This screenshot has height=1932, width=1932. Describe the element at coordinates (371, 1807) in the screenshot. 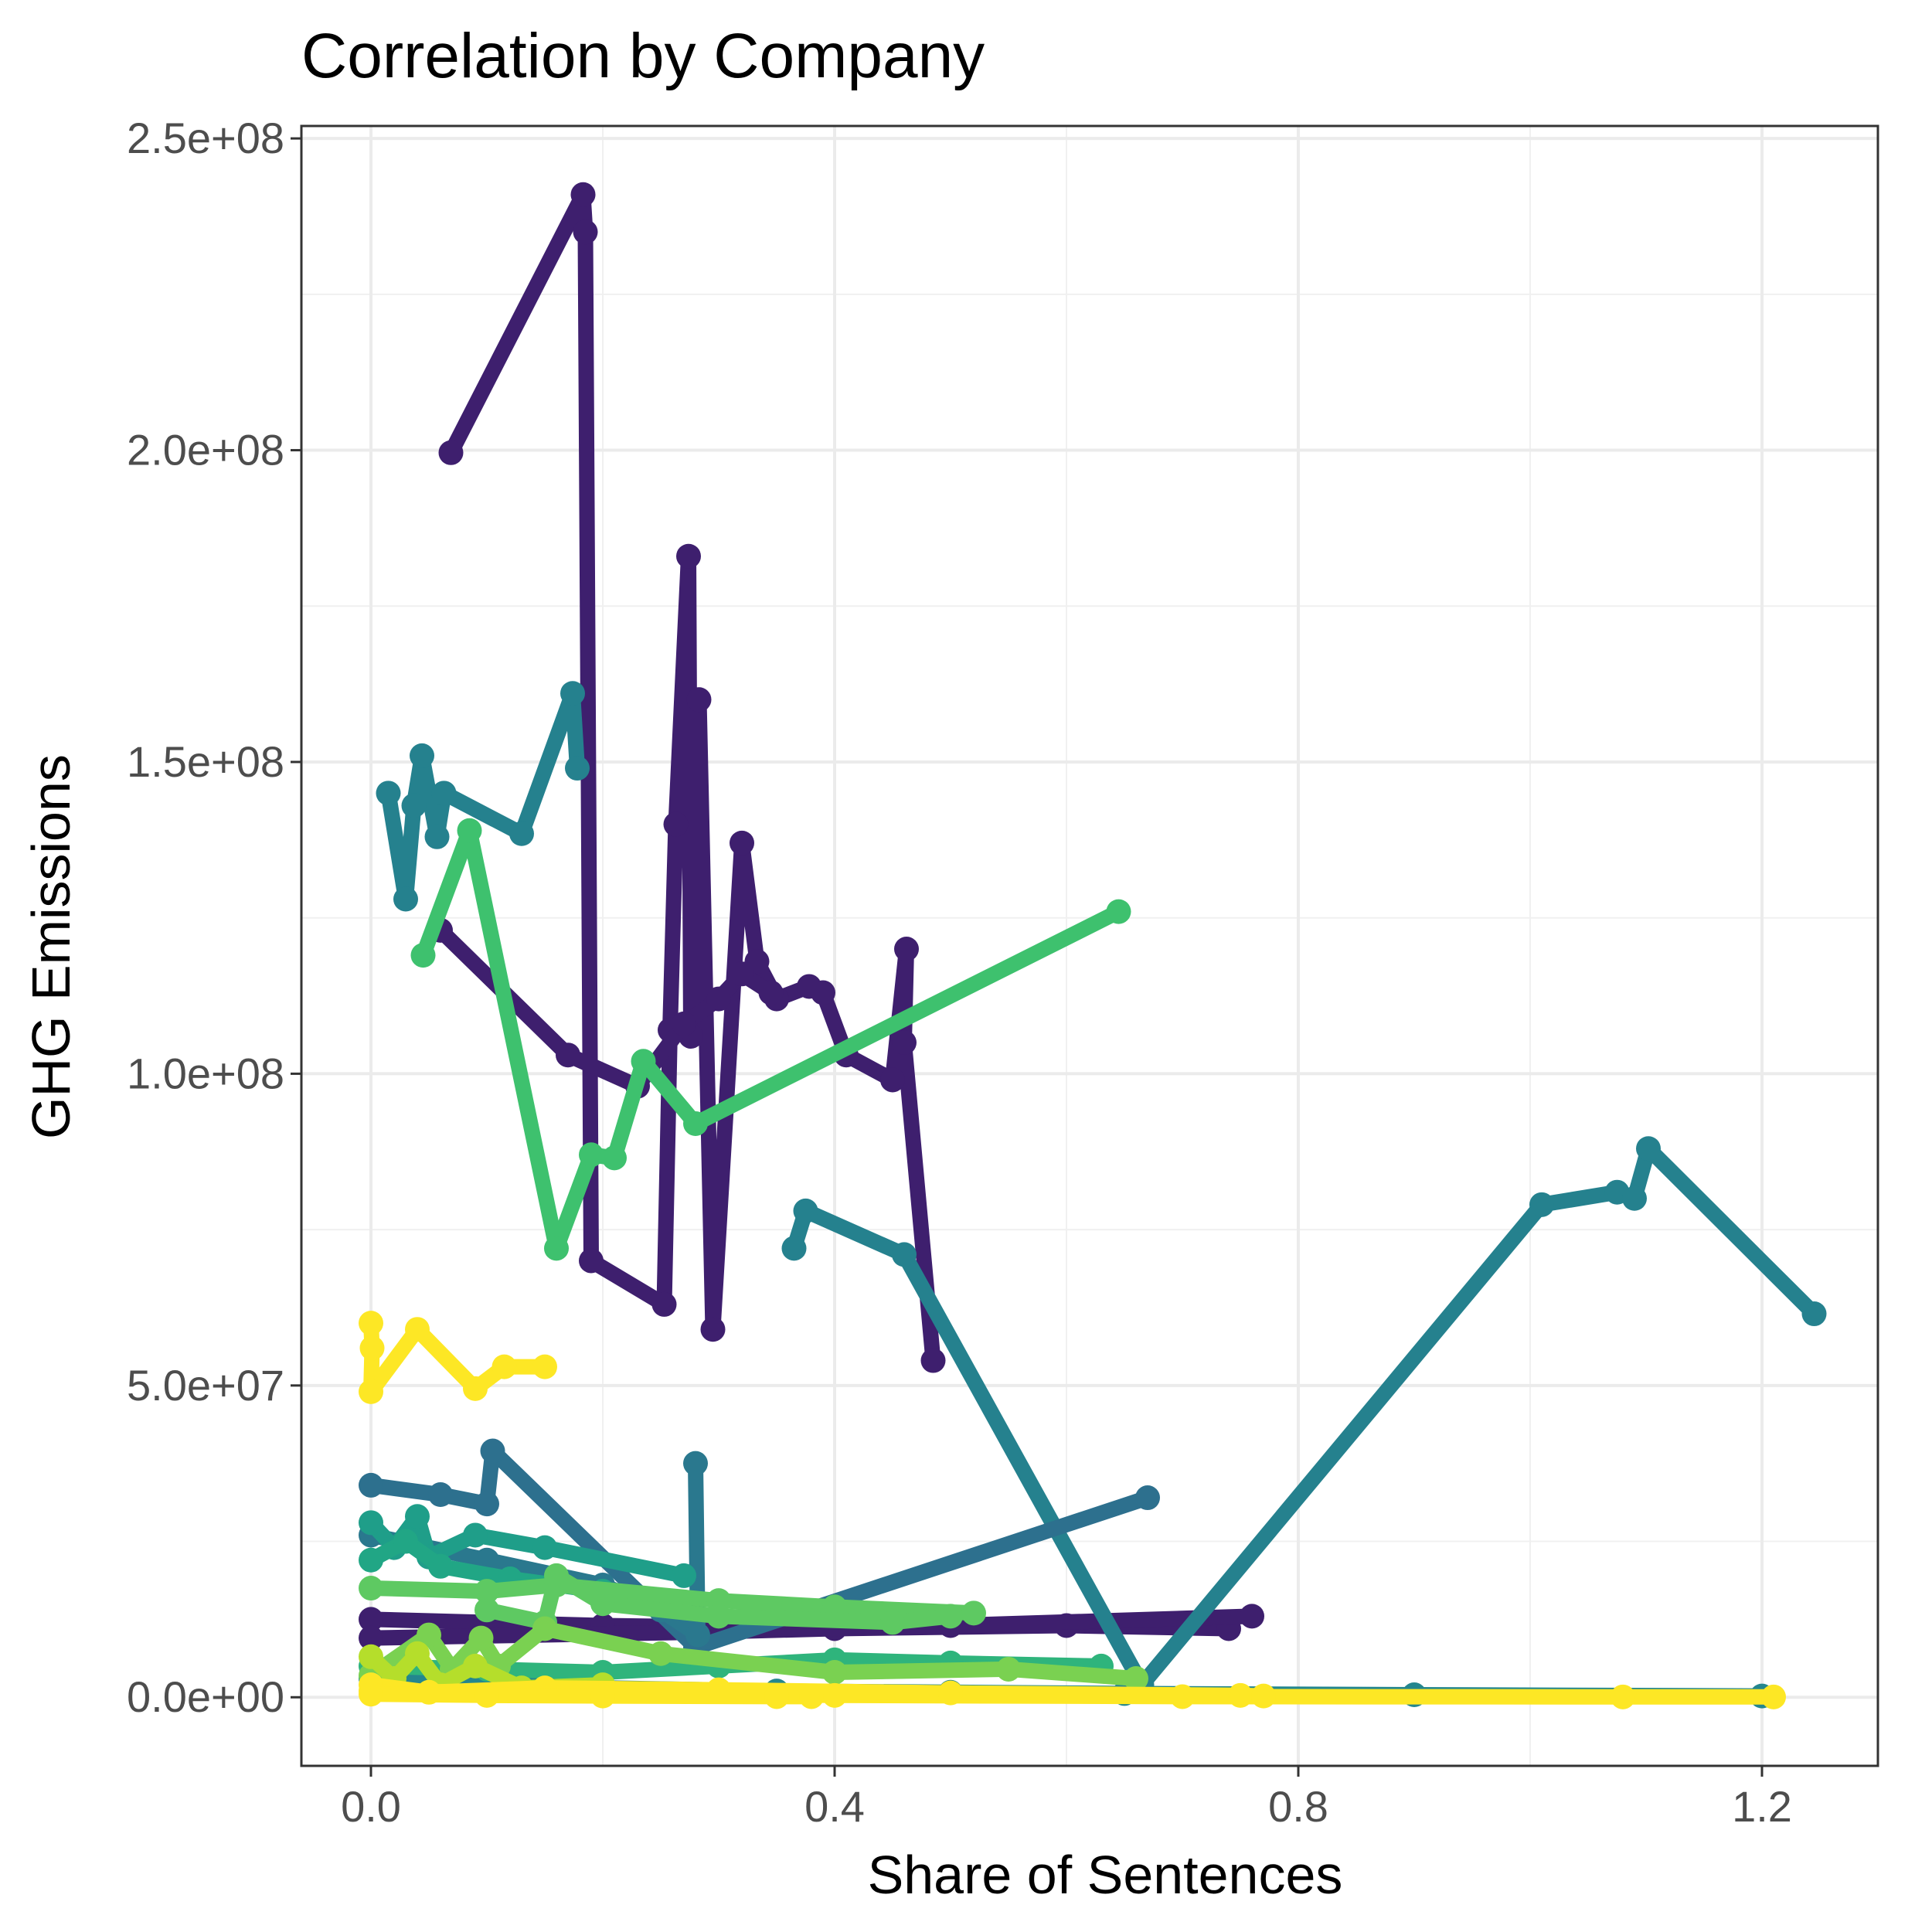

I see `x-tick-label: 0.0` at that location.